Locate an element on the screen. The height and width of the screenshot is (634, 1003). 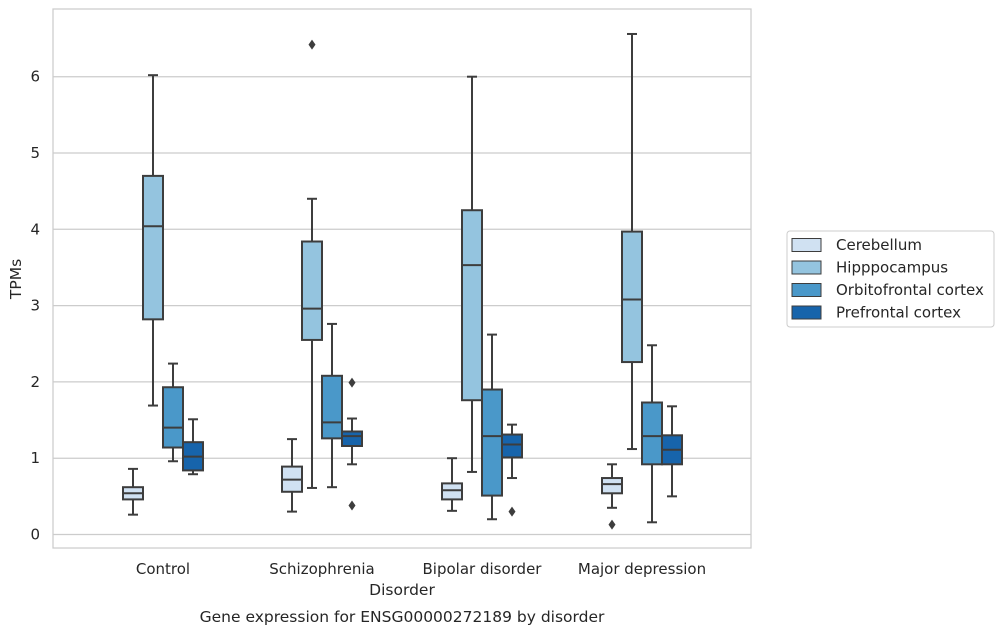
y-tick-label: 6 is located at coordinates (35, 77).